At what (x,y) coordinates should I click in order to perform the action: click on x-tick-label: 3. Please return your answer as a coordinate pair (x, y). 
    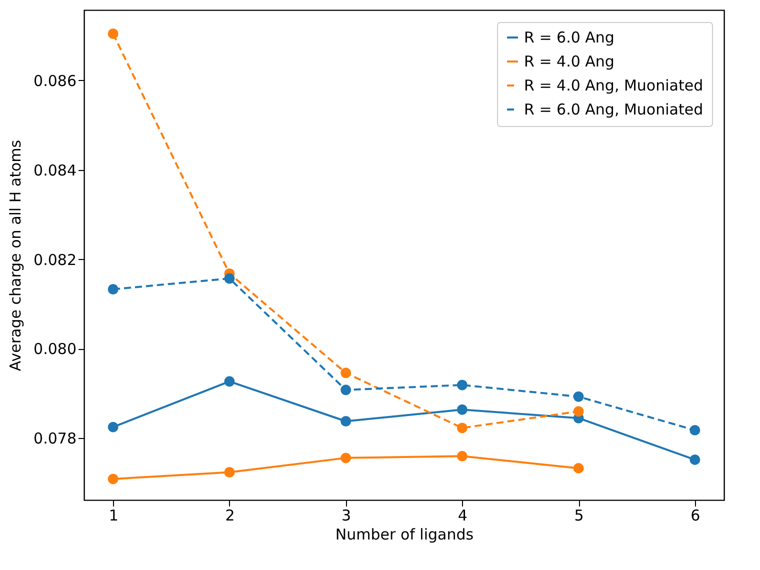
    Looking at the image, I should click on (347, 515).